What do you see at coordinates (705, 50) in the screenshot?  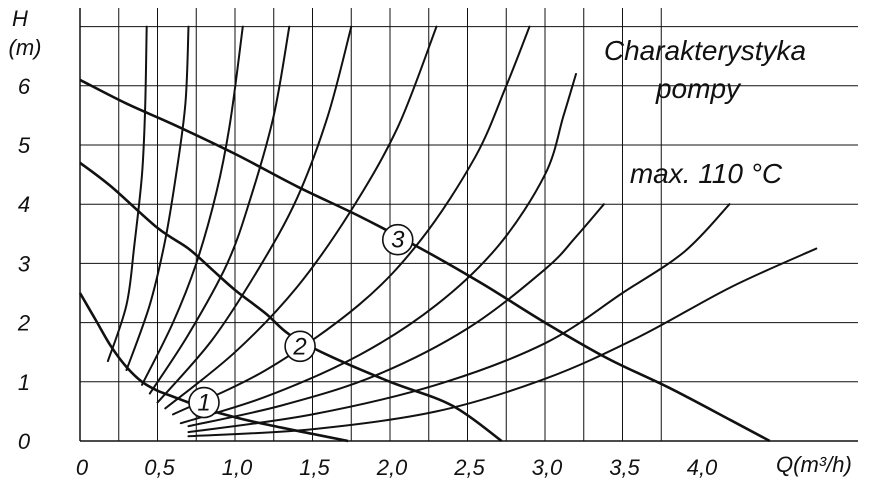 I see `chart-title-line1: Charakterystyka` at bounding box center [705, 50].